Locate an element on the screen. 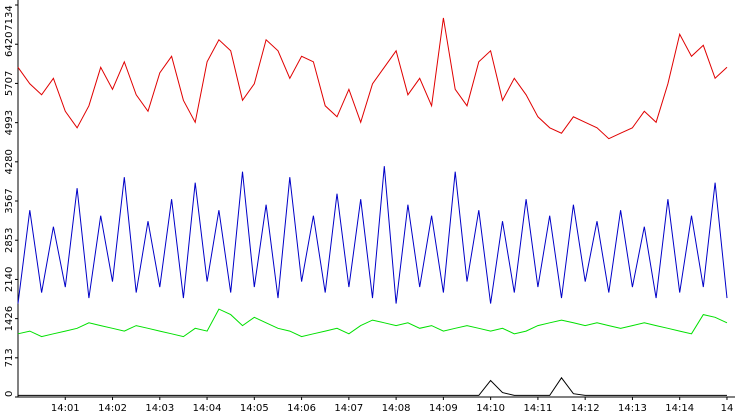 This screenshot has width=735, height=415. y-tick-label: 1426 is located at coordinates (9, 318).